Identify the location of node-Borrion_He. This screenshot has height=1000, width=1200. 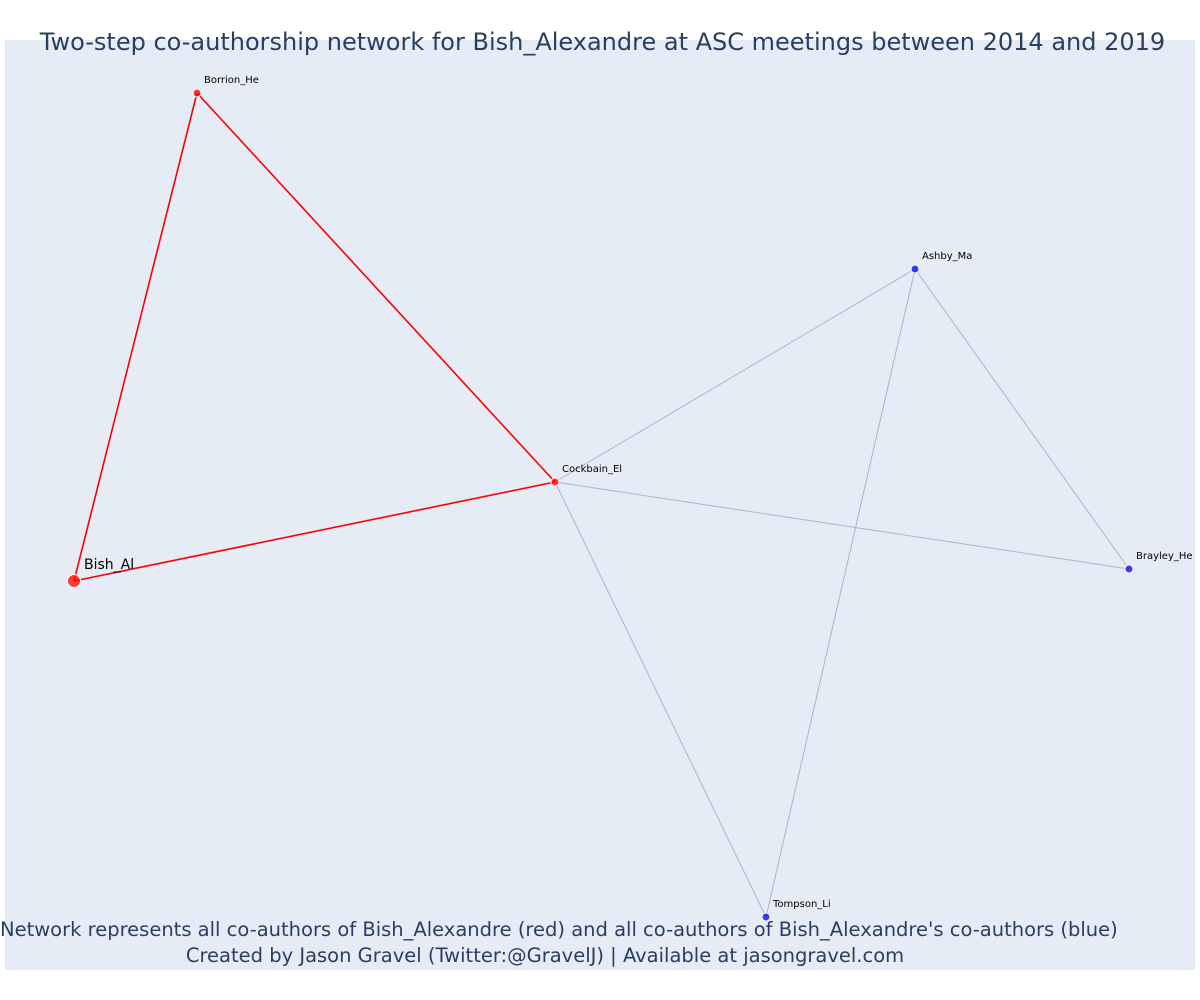
(197, 93).